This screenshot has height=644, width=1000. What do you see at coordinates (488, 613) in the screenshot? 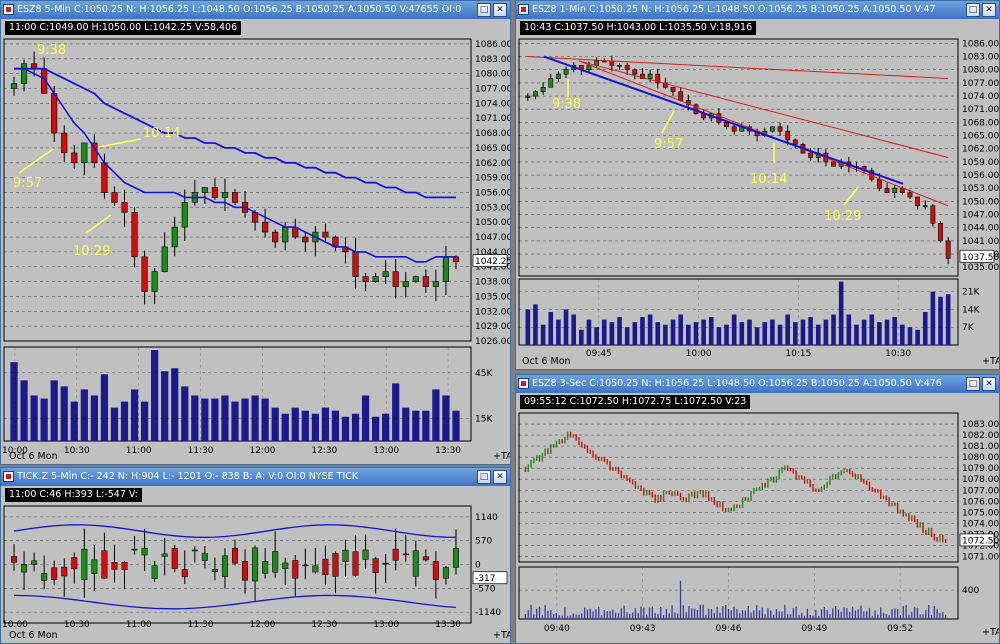
I see `y-tick-label: -1140` at bounding box center [488, 613].